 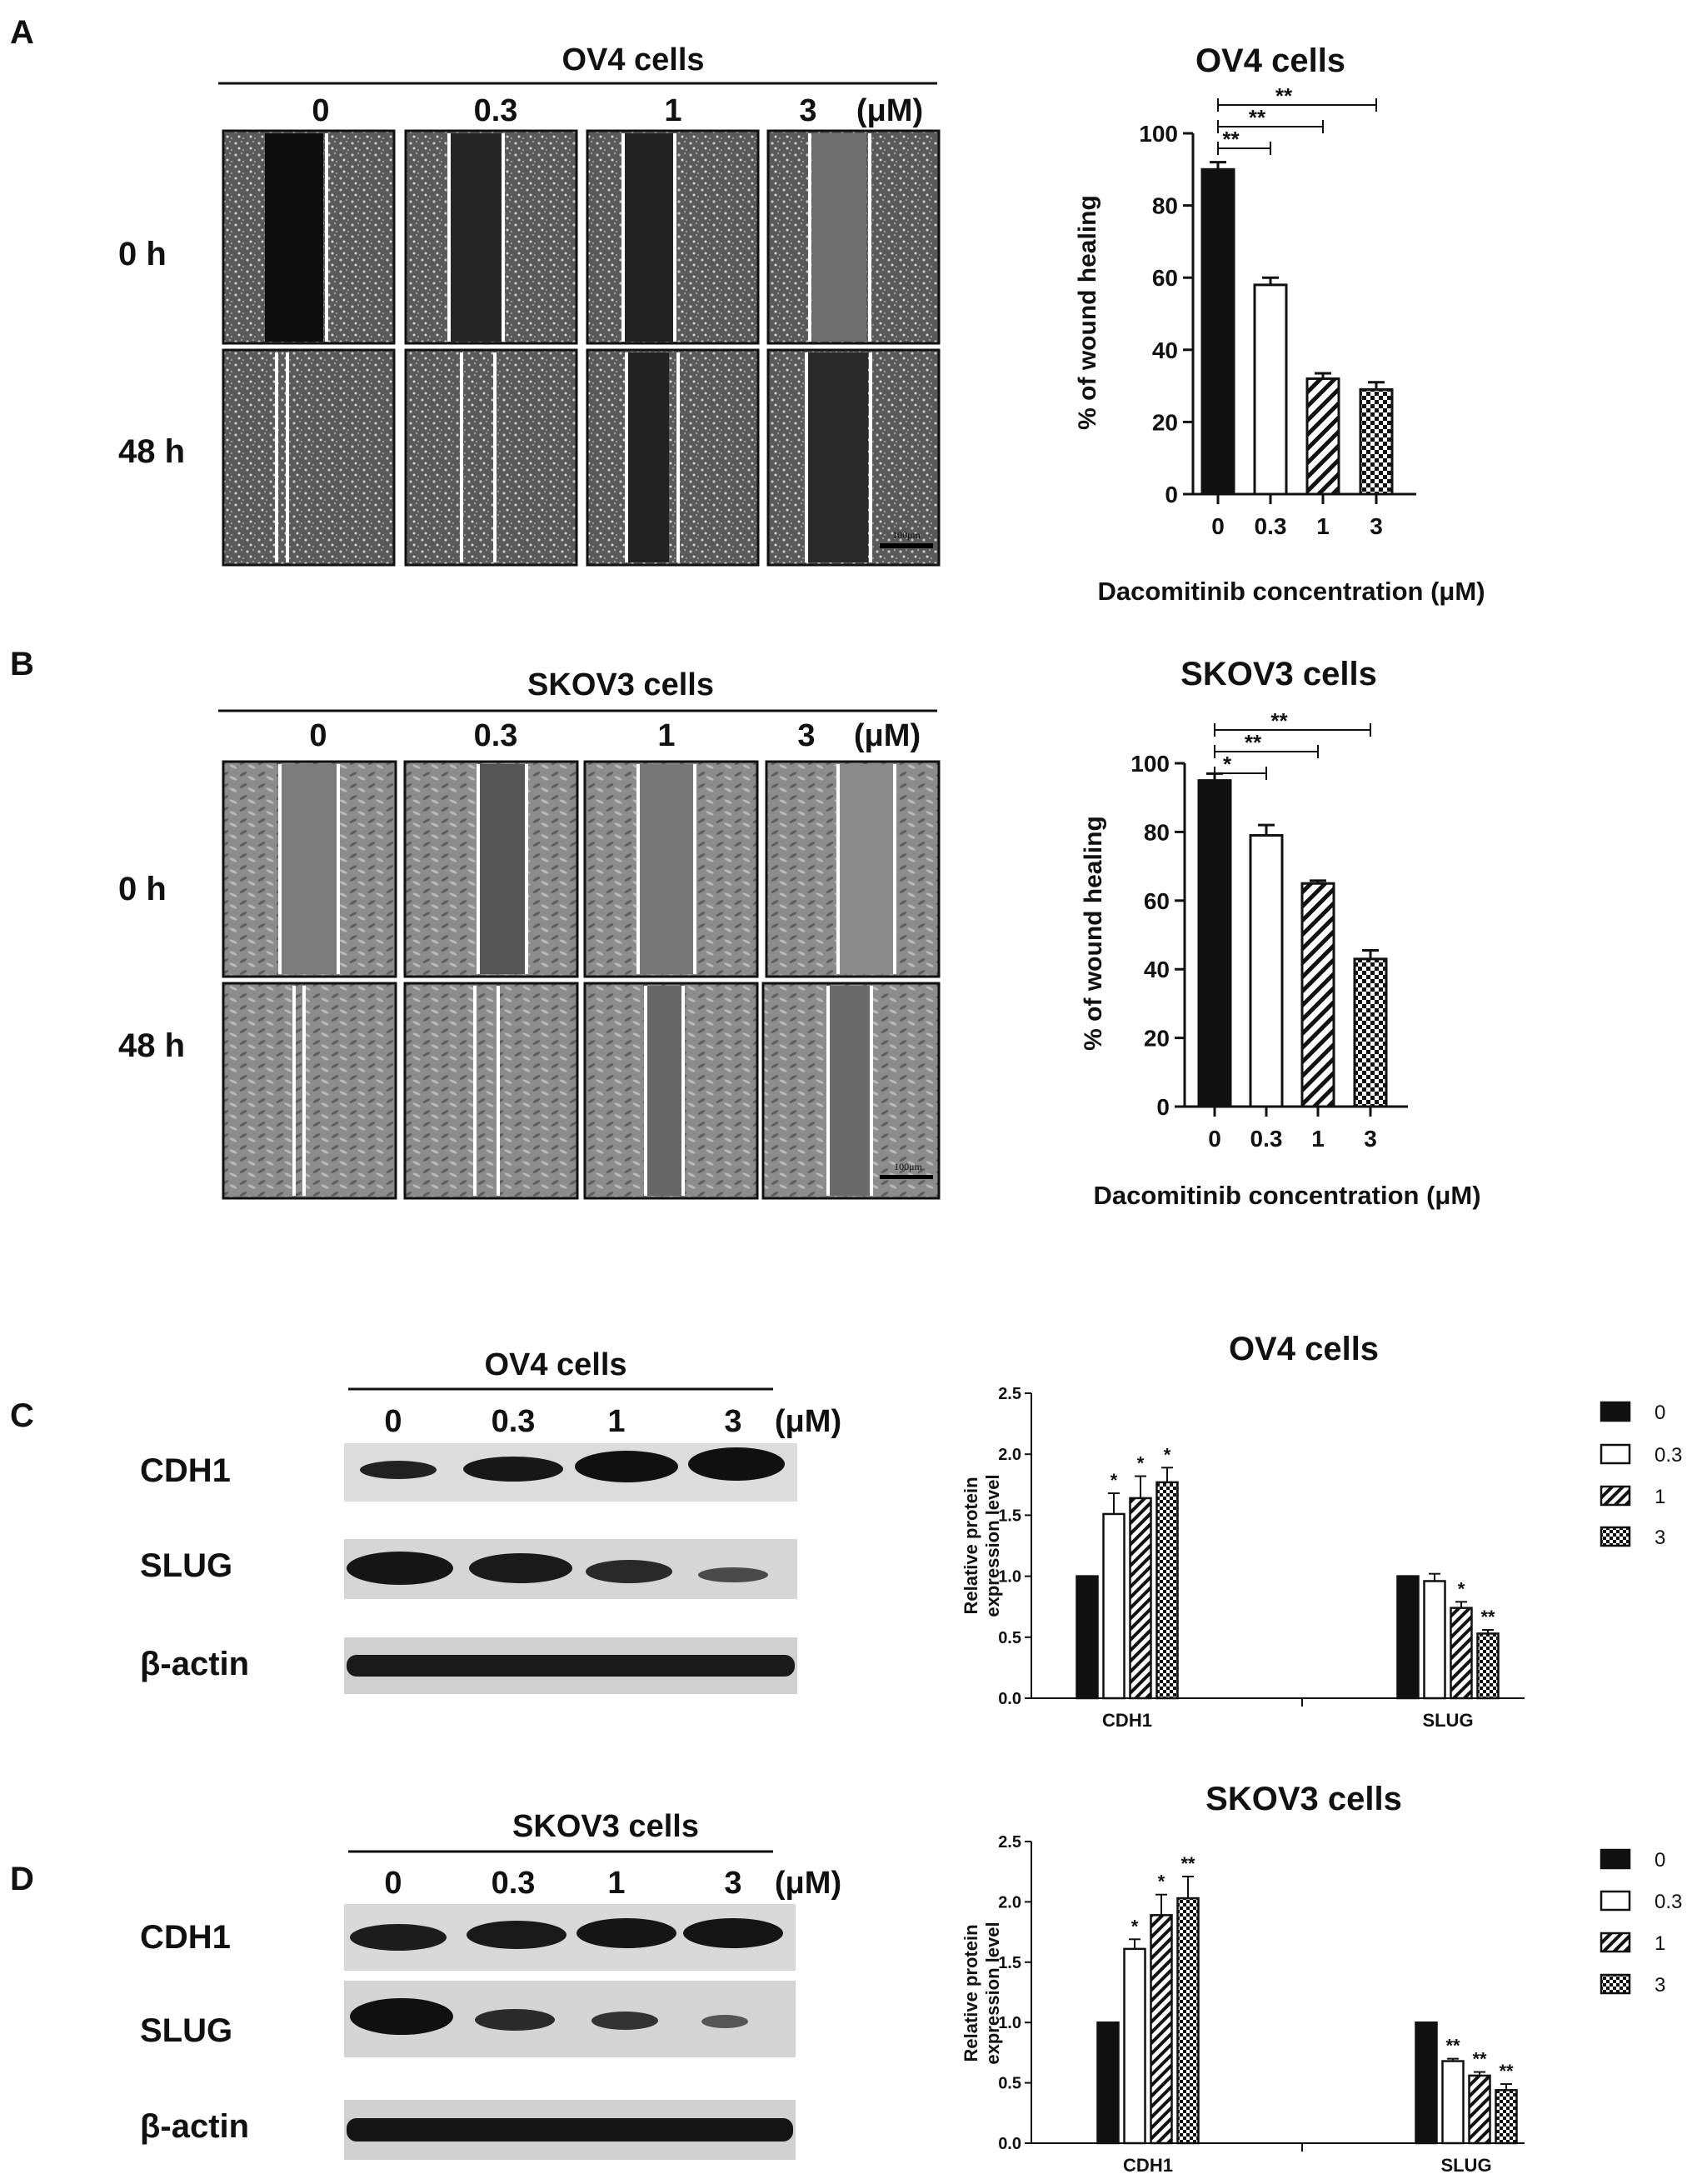 I want to click on x-axis-label: Dacomitinib concentration (μM), so click(x=1291, y=591).